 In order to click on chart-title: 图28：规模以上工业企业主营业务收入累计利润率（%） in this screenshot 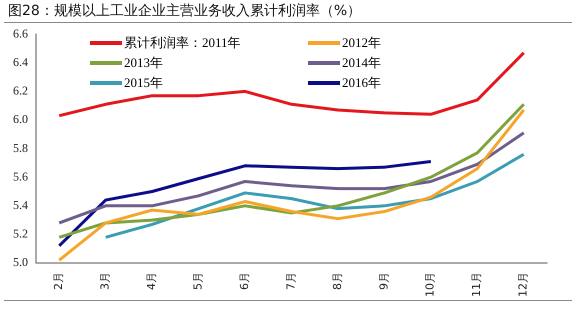, I will do `click(185, 11)`.